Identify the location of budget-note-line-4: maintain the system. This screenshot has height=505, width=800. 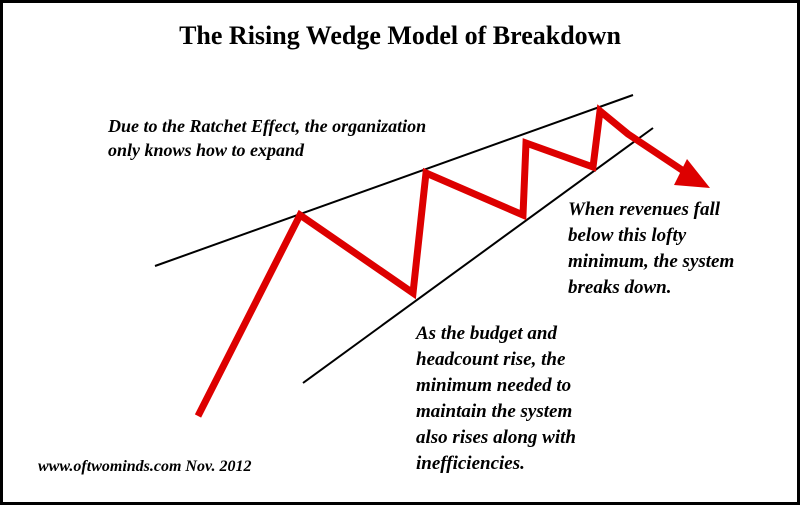
(494, 411).